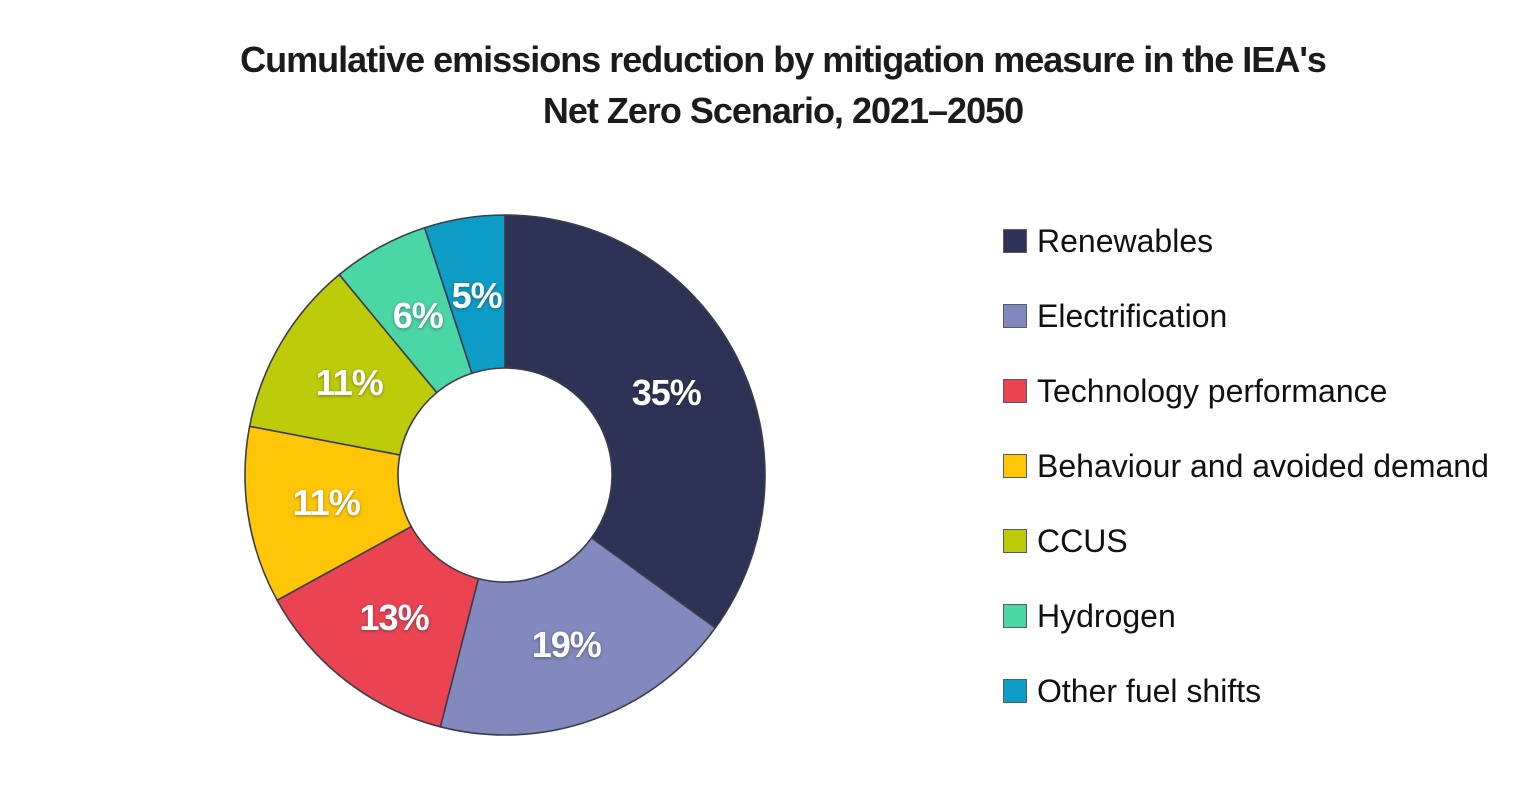 This screenshot has height=797, width=1536. What do you see at coordinates (326, 503) in the screenshot?
I see `slice-label-behaviour-and-avoided-demand: 11%` at bounding box center [326, 503].